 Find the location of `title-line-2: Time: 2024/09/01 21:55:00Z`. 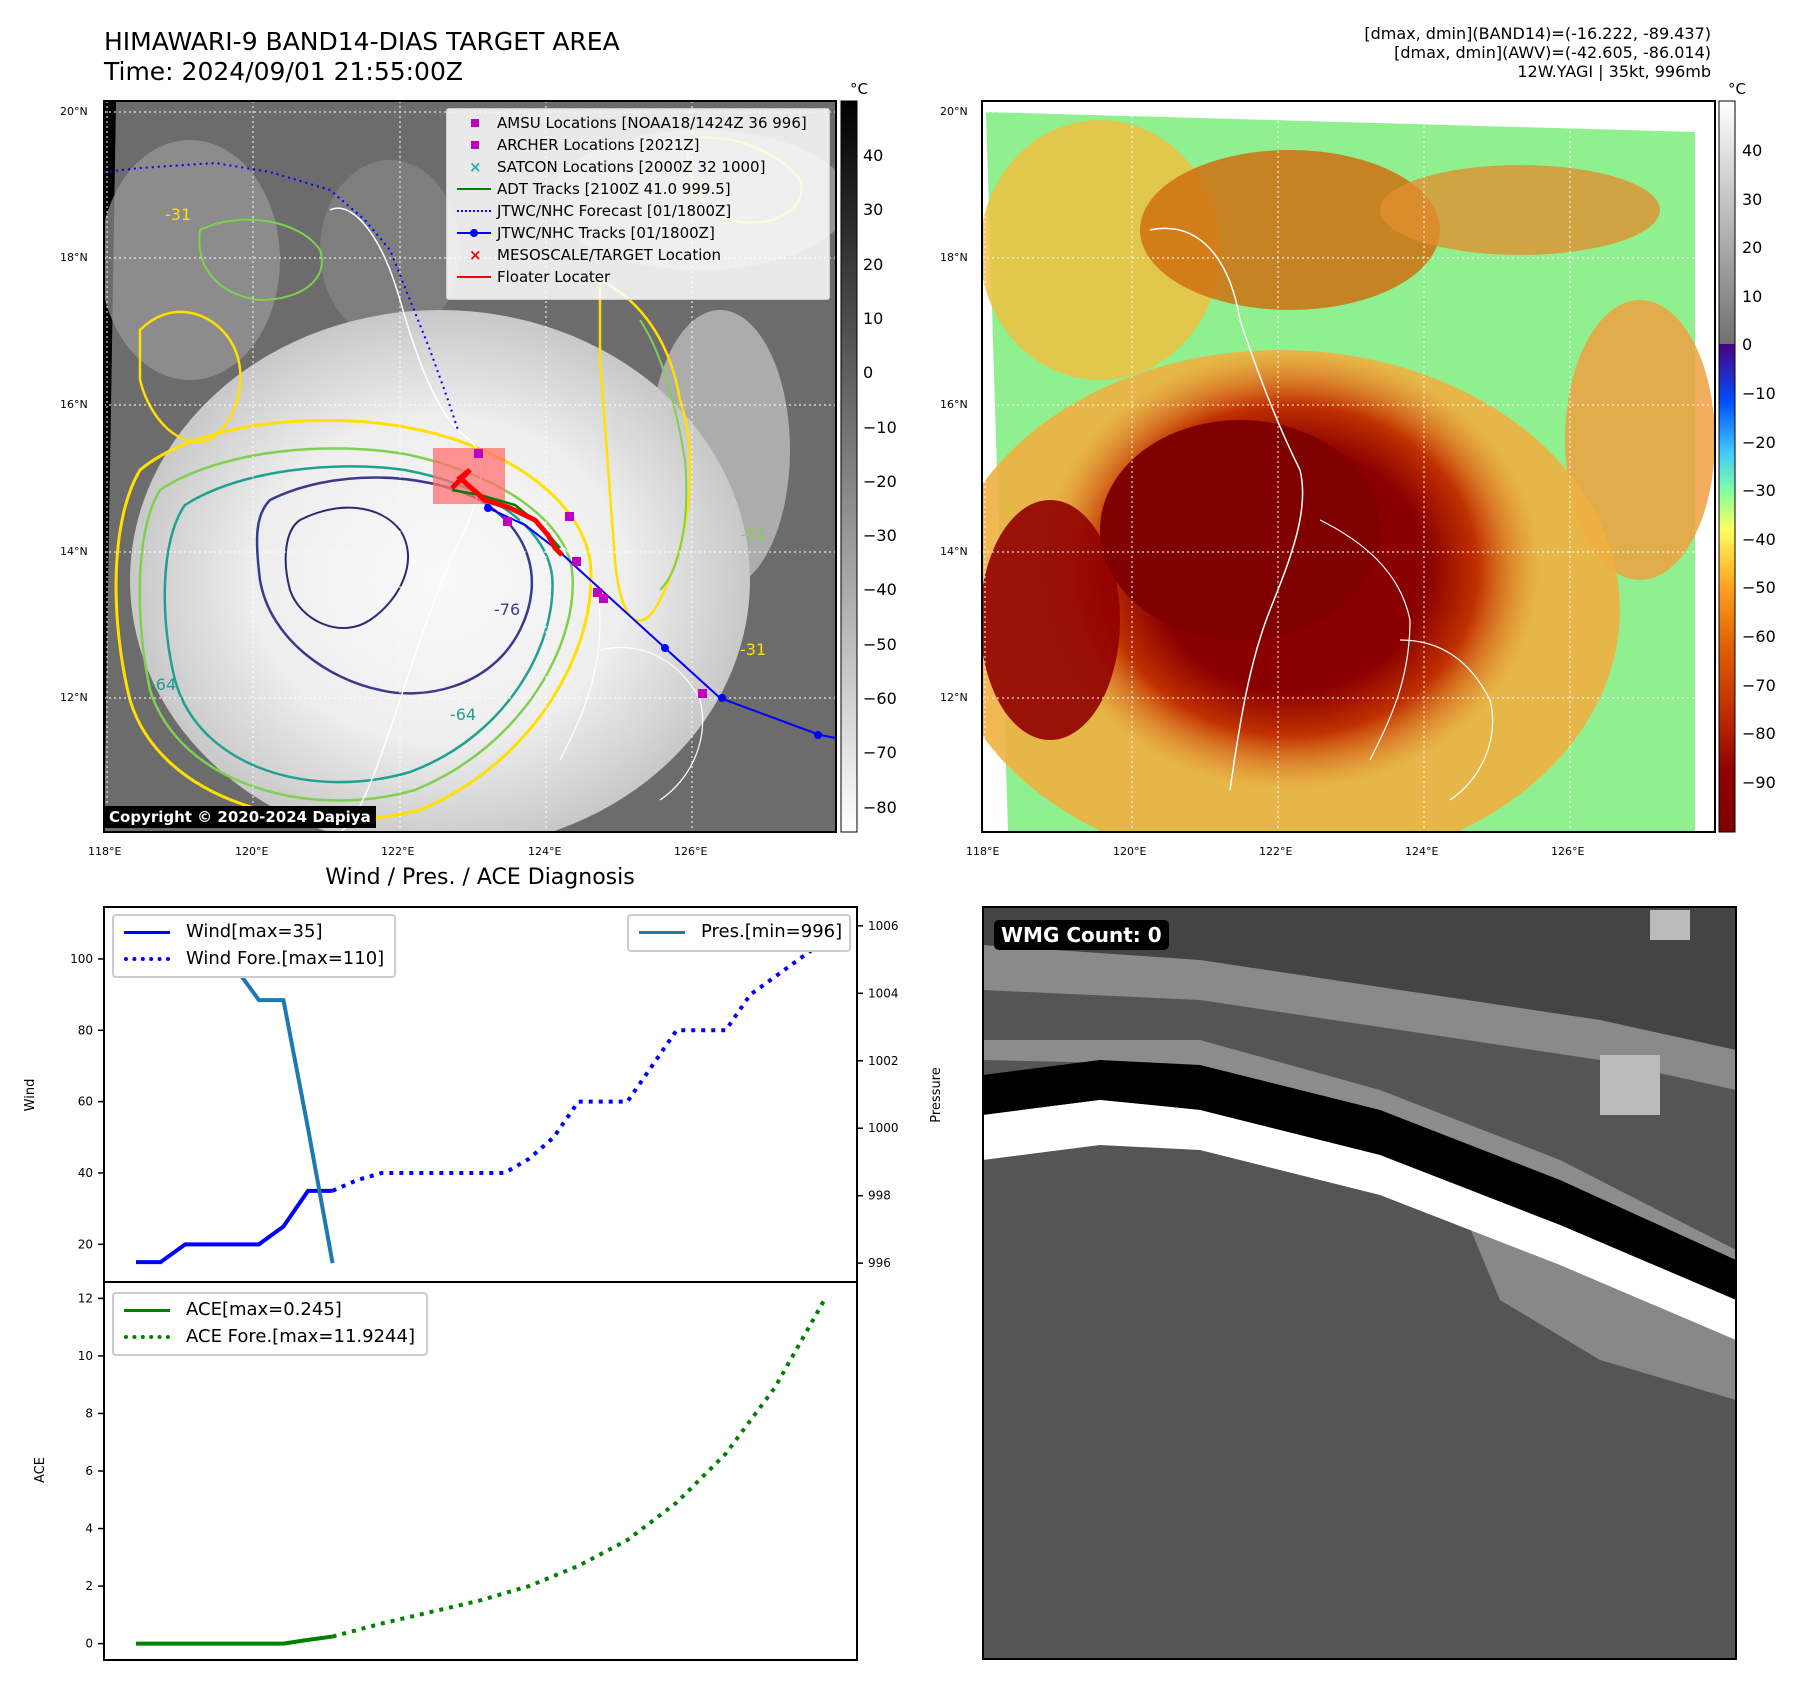

title-line-2: Time: 2024/09/01 21:55:00Z is located at coordinates (283, 71).